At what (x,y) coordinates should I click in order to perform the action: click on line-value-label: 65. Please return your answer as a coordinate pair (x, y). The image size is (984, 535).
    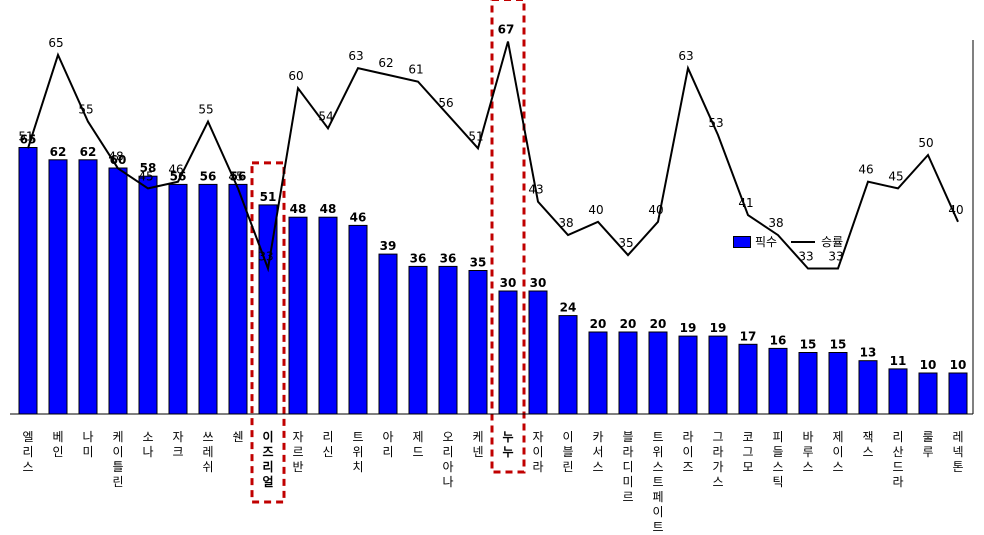
    Looking at the image, I should click on (55, 43).